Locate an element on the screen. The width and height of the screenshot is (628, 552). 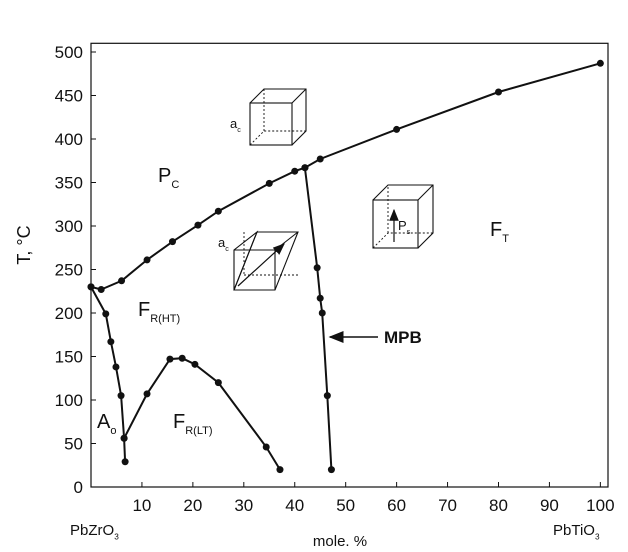
region-label: Ps is located at coordinates (404, 227).